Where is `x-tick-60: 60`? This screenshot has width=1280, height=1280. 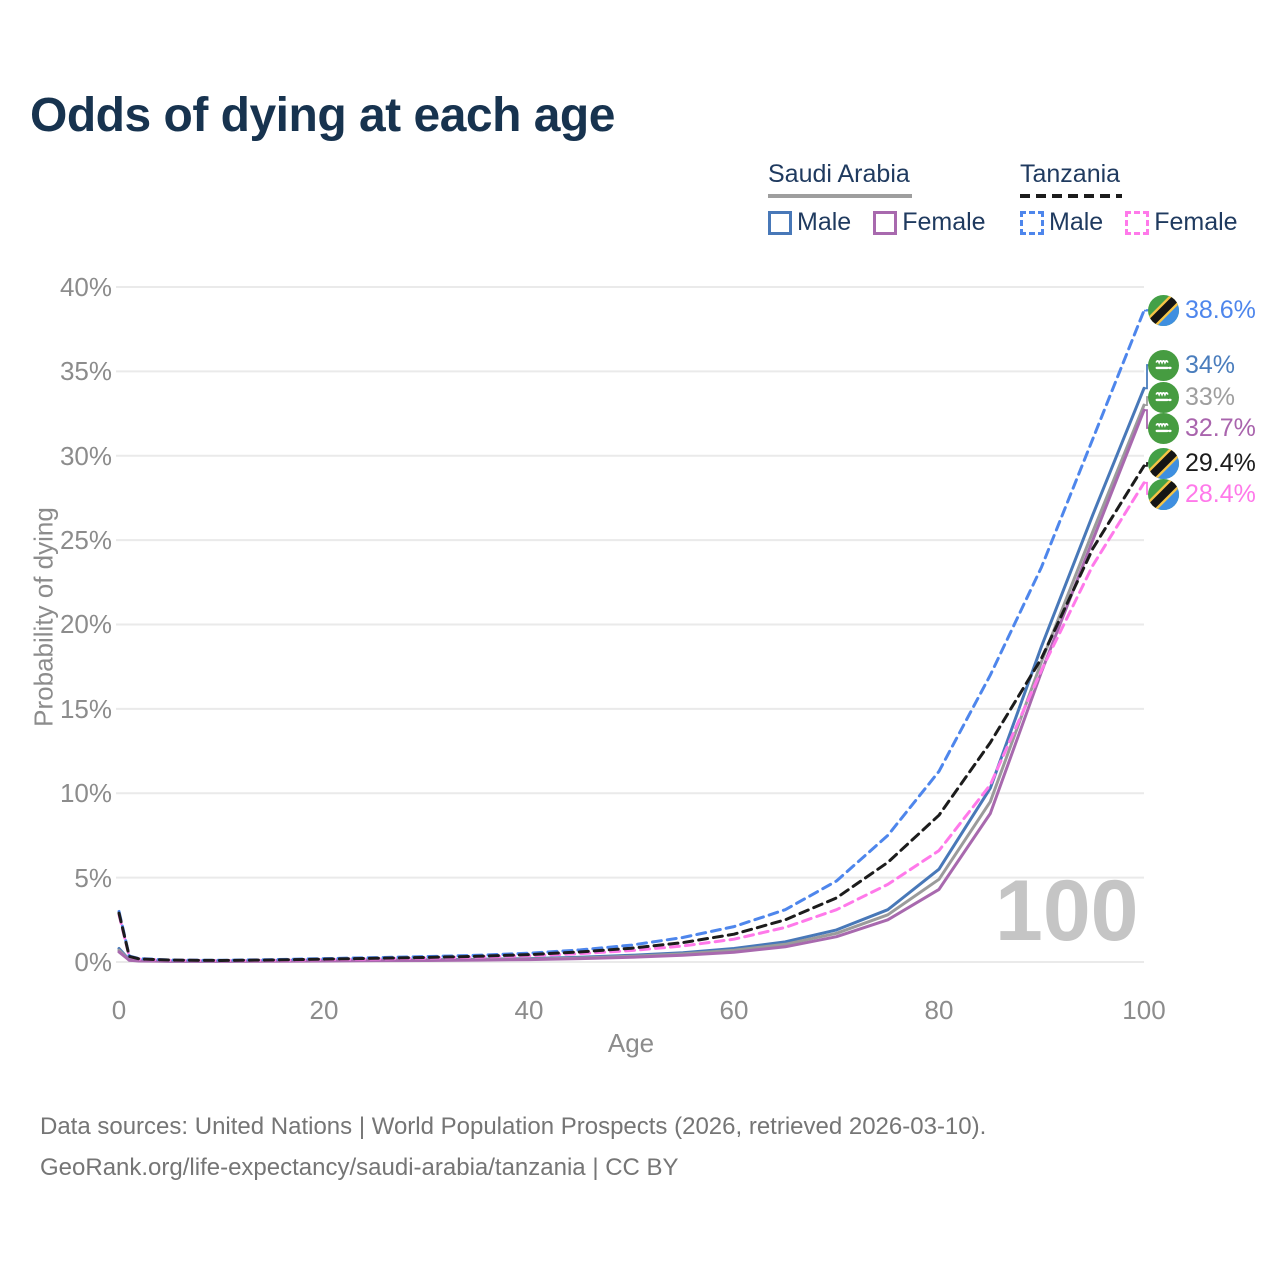 x-tick-60: 60 is located at coordinates (734, 1010).